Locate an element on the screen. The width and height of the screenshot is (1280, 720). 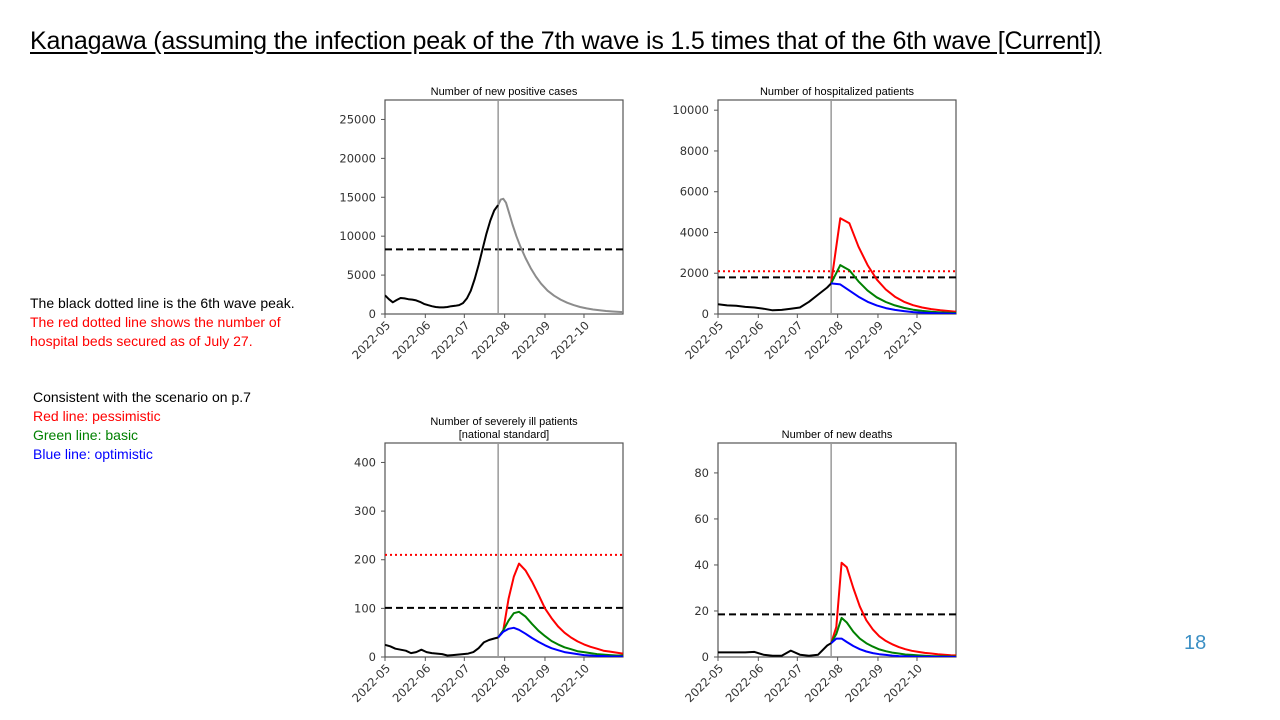
red-dotted-line-note-1: The red dotted line shows the number of is located at coordinates (155, 322).